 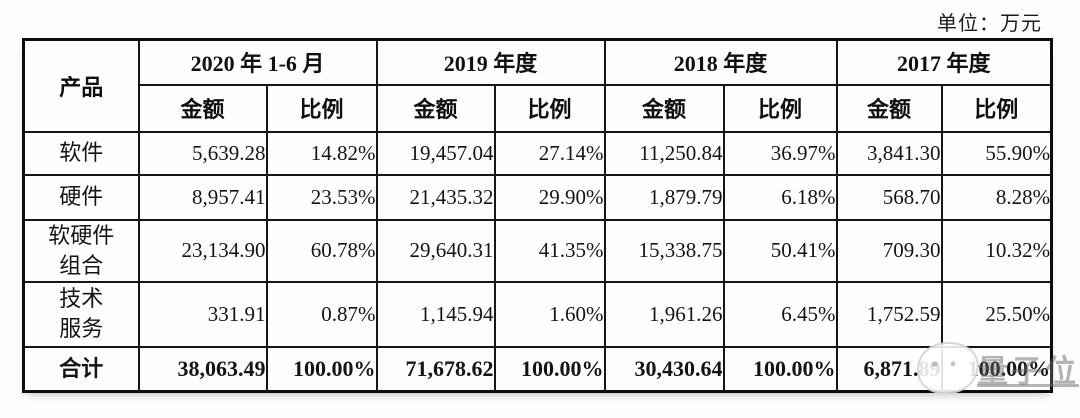 I want to click on ratio-cell: 36.97%, so click(x=780, y=153).